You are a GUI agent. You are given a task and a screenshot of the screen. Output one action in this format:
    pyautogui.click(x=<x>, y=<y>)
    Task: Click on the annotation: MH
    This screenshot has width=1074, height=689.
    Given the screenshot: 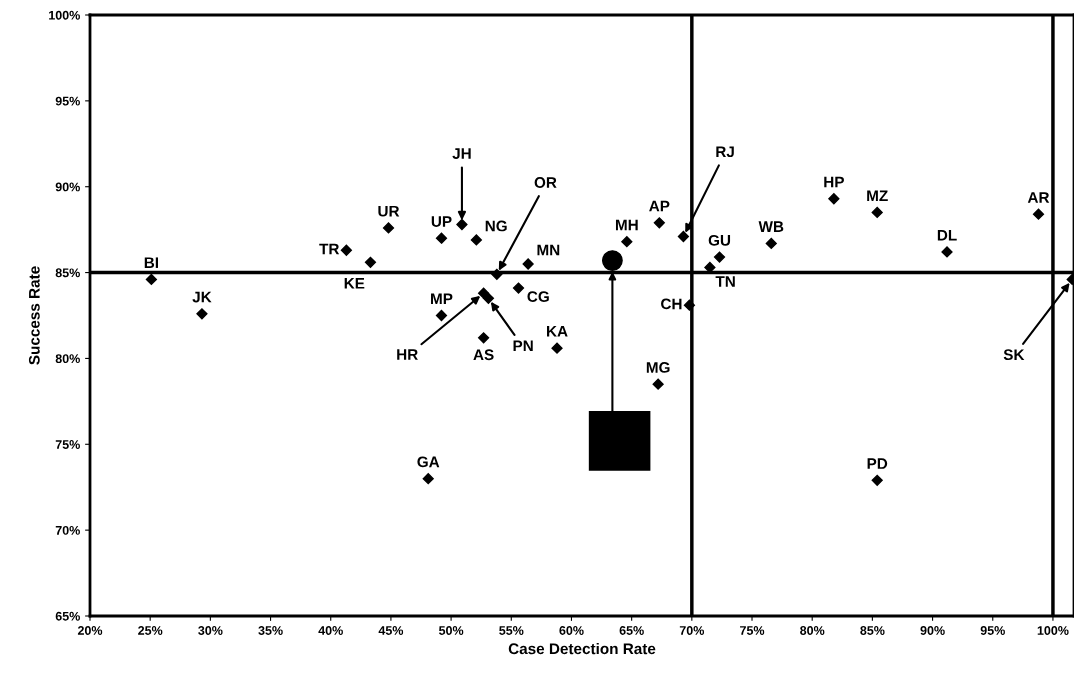 What is the action you would take?
    pyautogui.click(x=626, y=225)
    